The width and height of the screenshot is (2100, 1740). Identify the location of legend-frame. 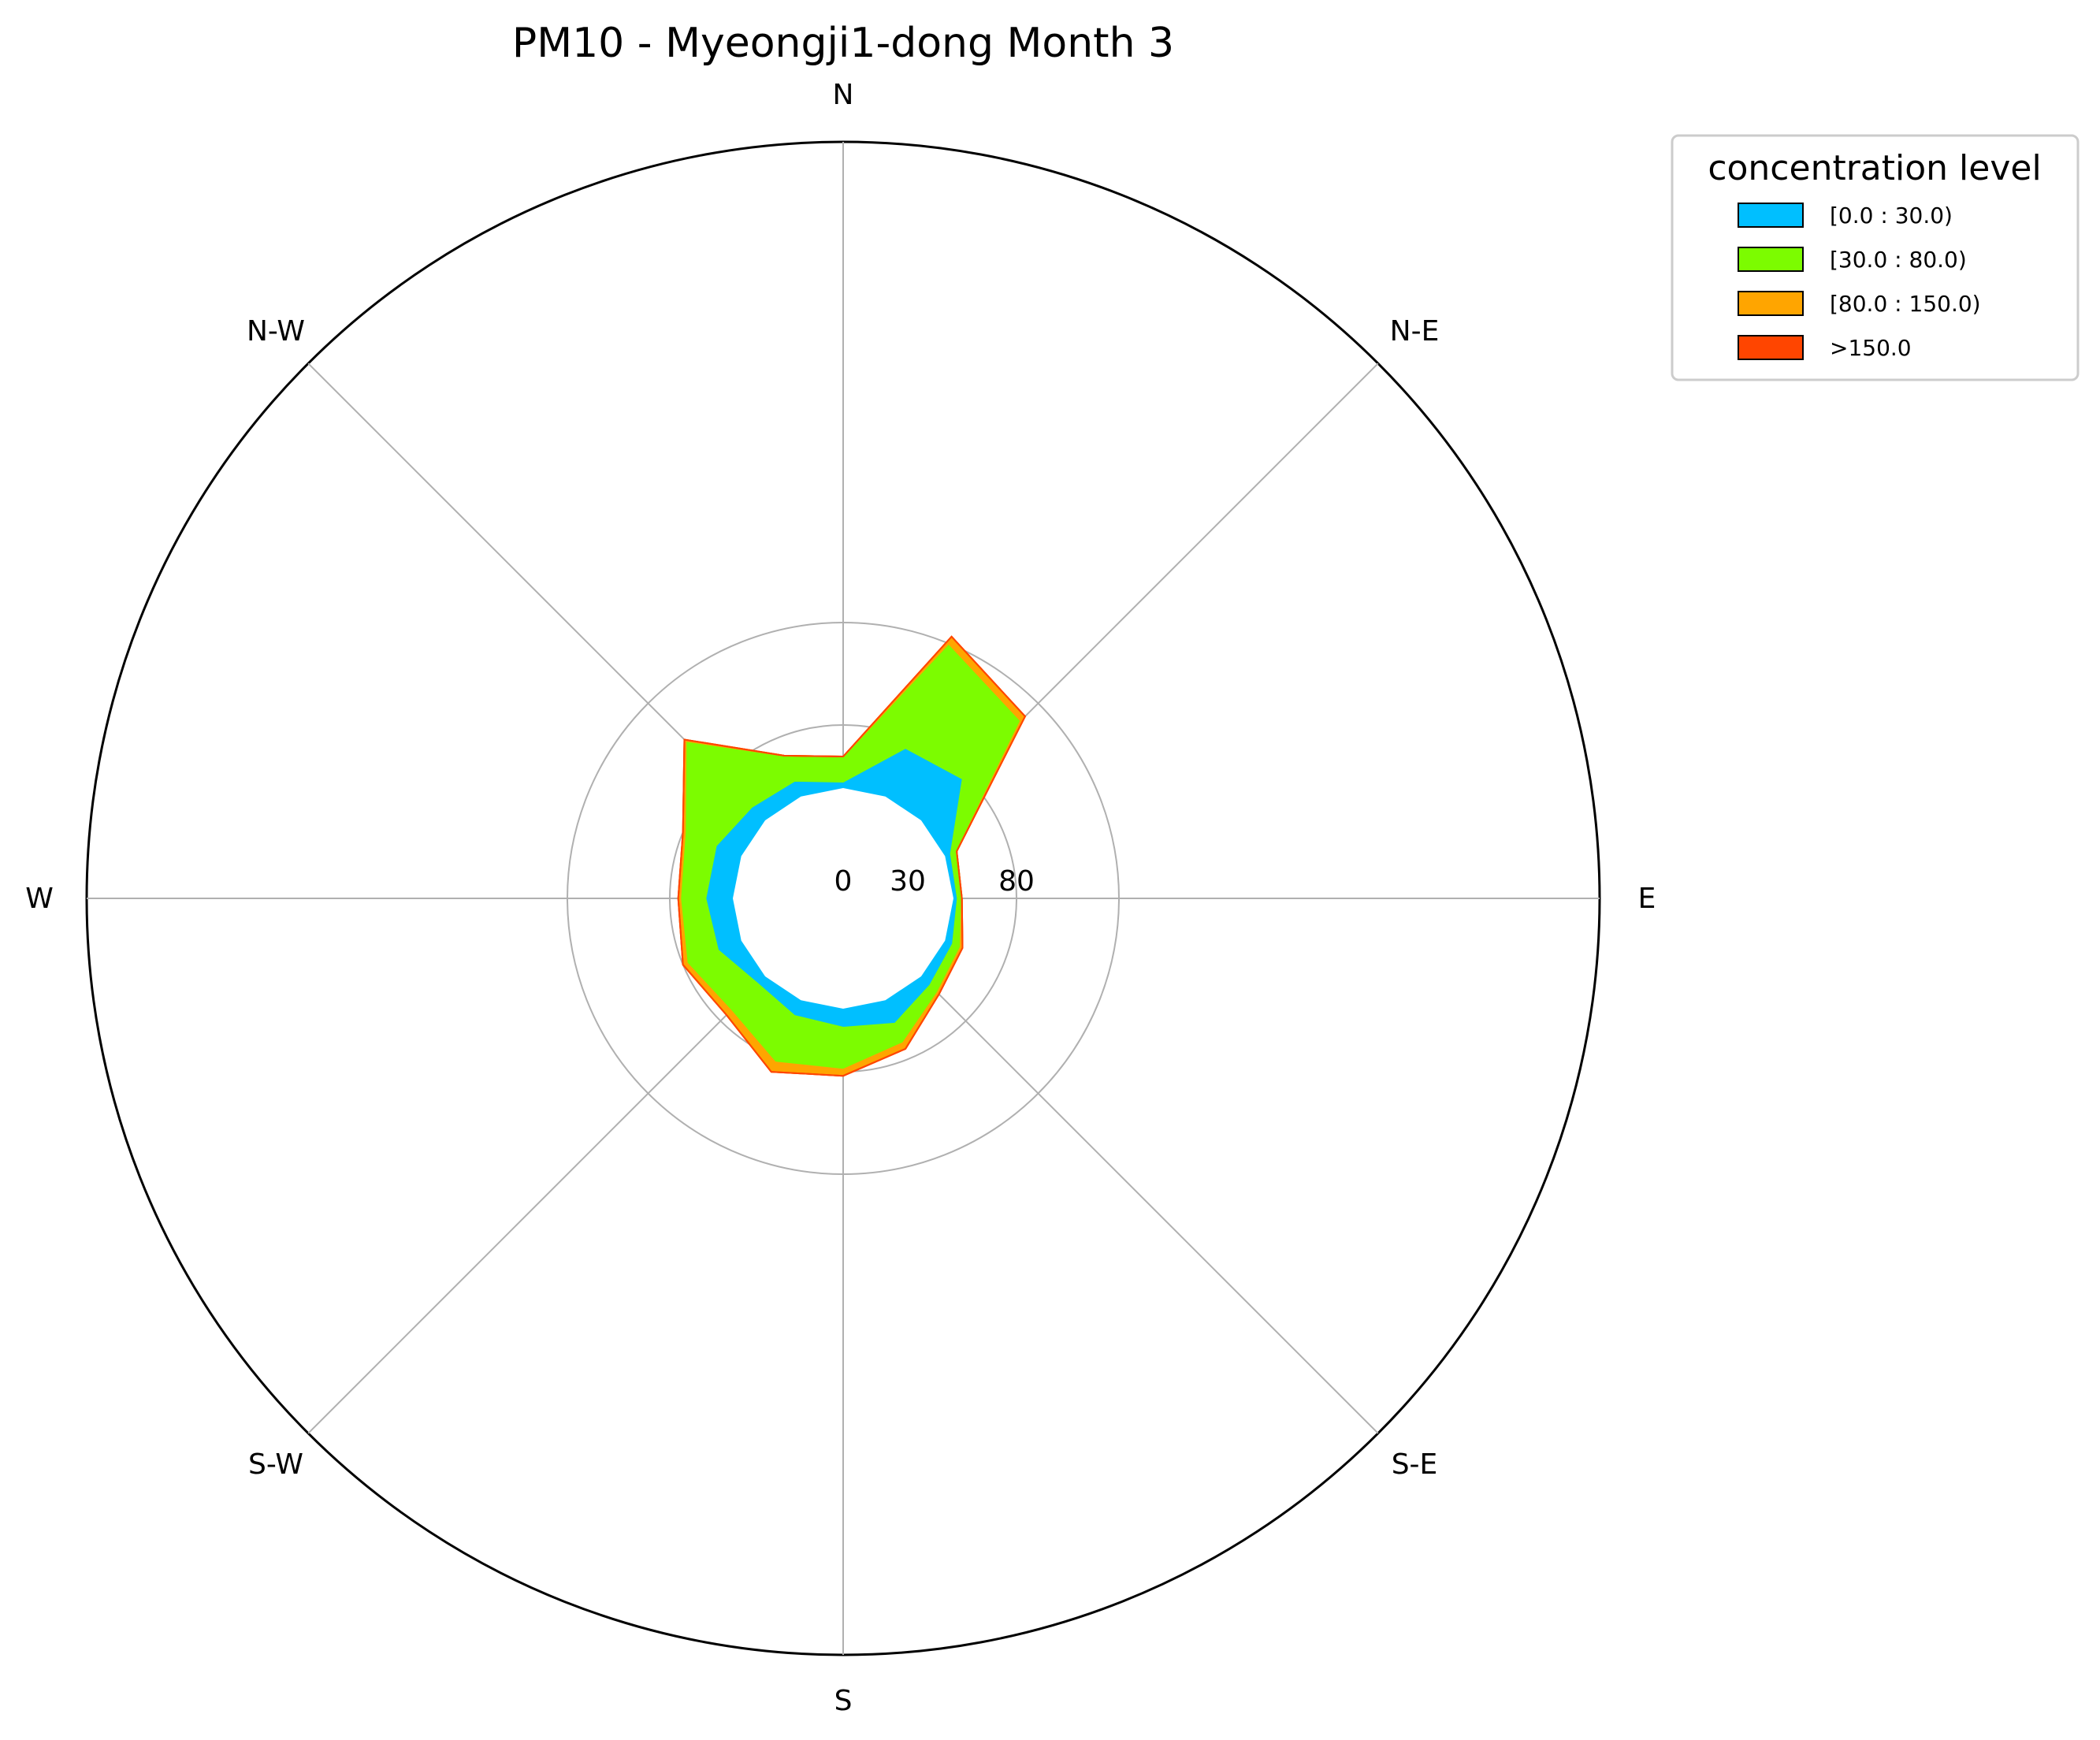
(1875, 257).